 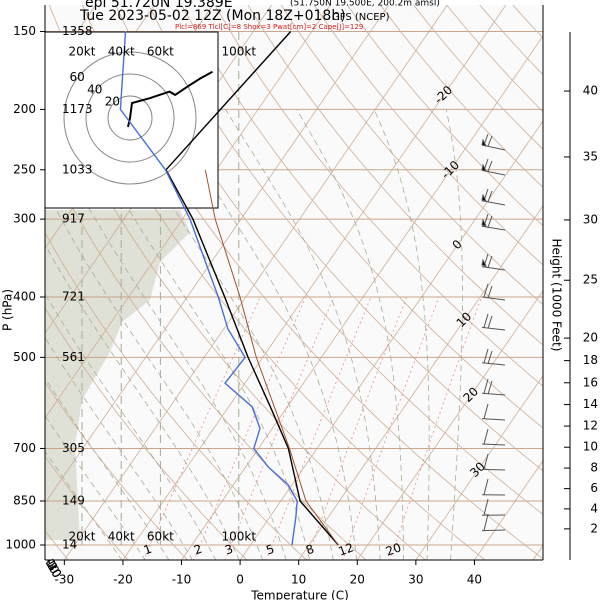 I want to click on hodograph-ring-label: 60, so click(x=77, y=77).